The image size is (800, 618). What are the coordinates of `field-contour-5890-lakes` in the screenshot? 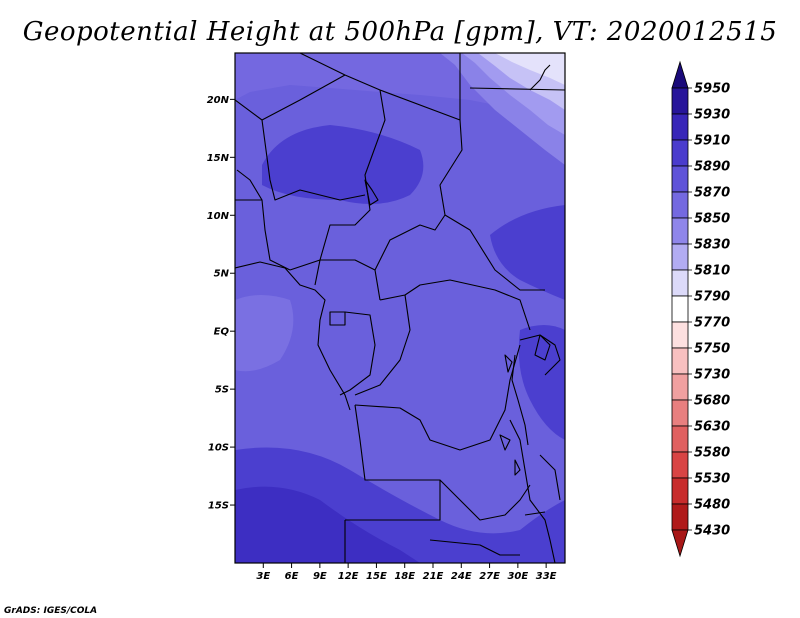 It's located at (541, 382).